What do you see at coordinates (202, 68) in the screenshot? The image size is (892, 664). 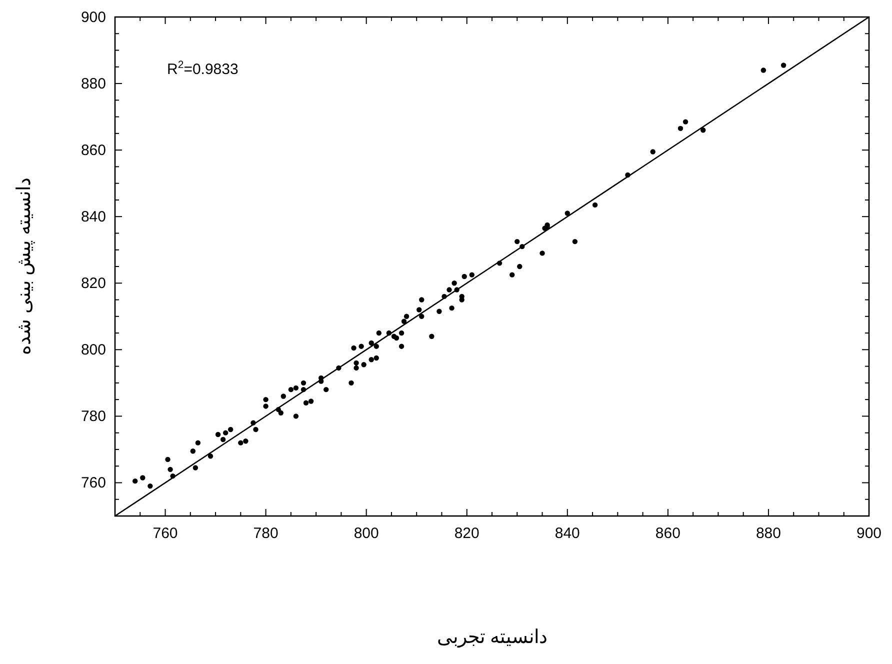 I see `annotation: R$^{2}$=0.9833` at bounding box center [202, 68].